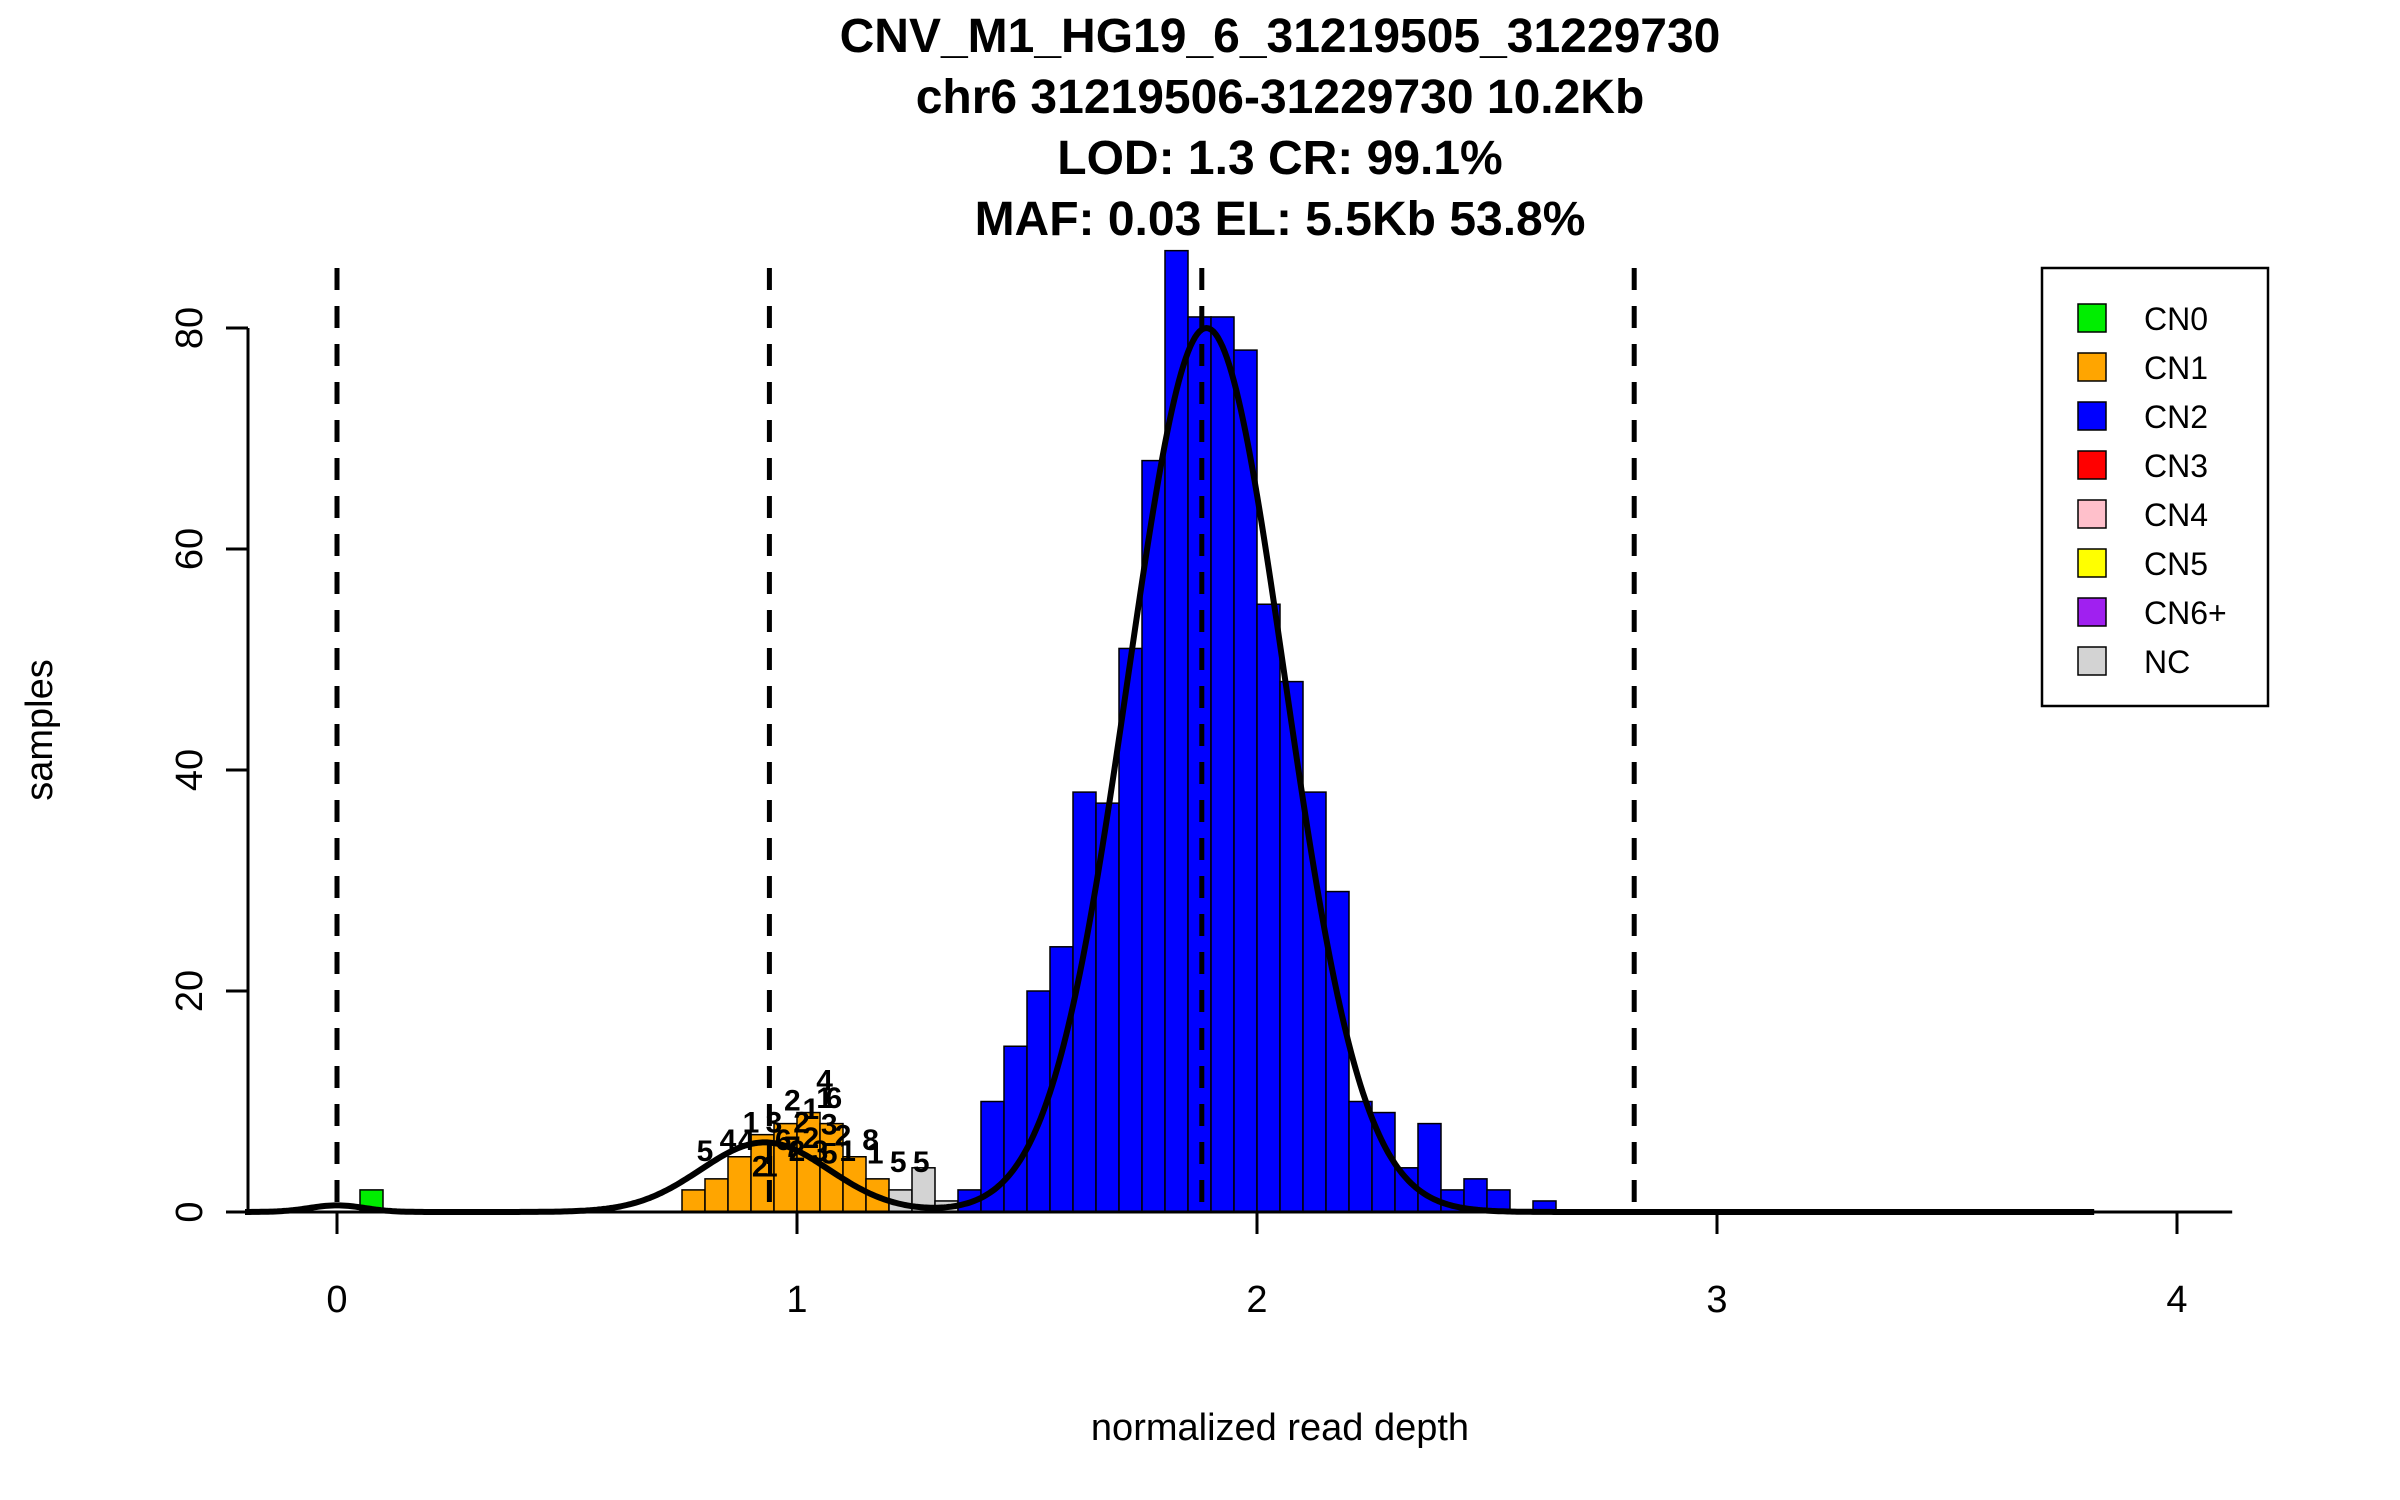  What do you see at coordinates (2092, 318) in the screenshot?
I see `legend-swatch-cn0` at bounding box center [2092, 318].